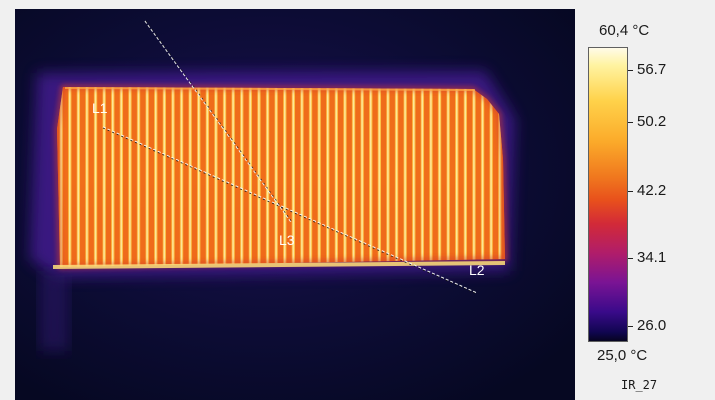 This screenshot has height=400, width=715. What do you see at coordinates (652, 121) in the screenshot?
I see `scale-tick-label: 50.2` at bounding box center [652, 121].